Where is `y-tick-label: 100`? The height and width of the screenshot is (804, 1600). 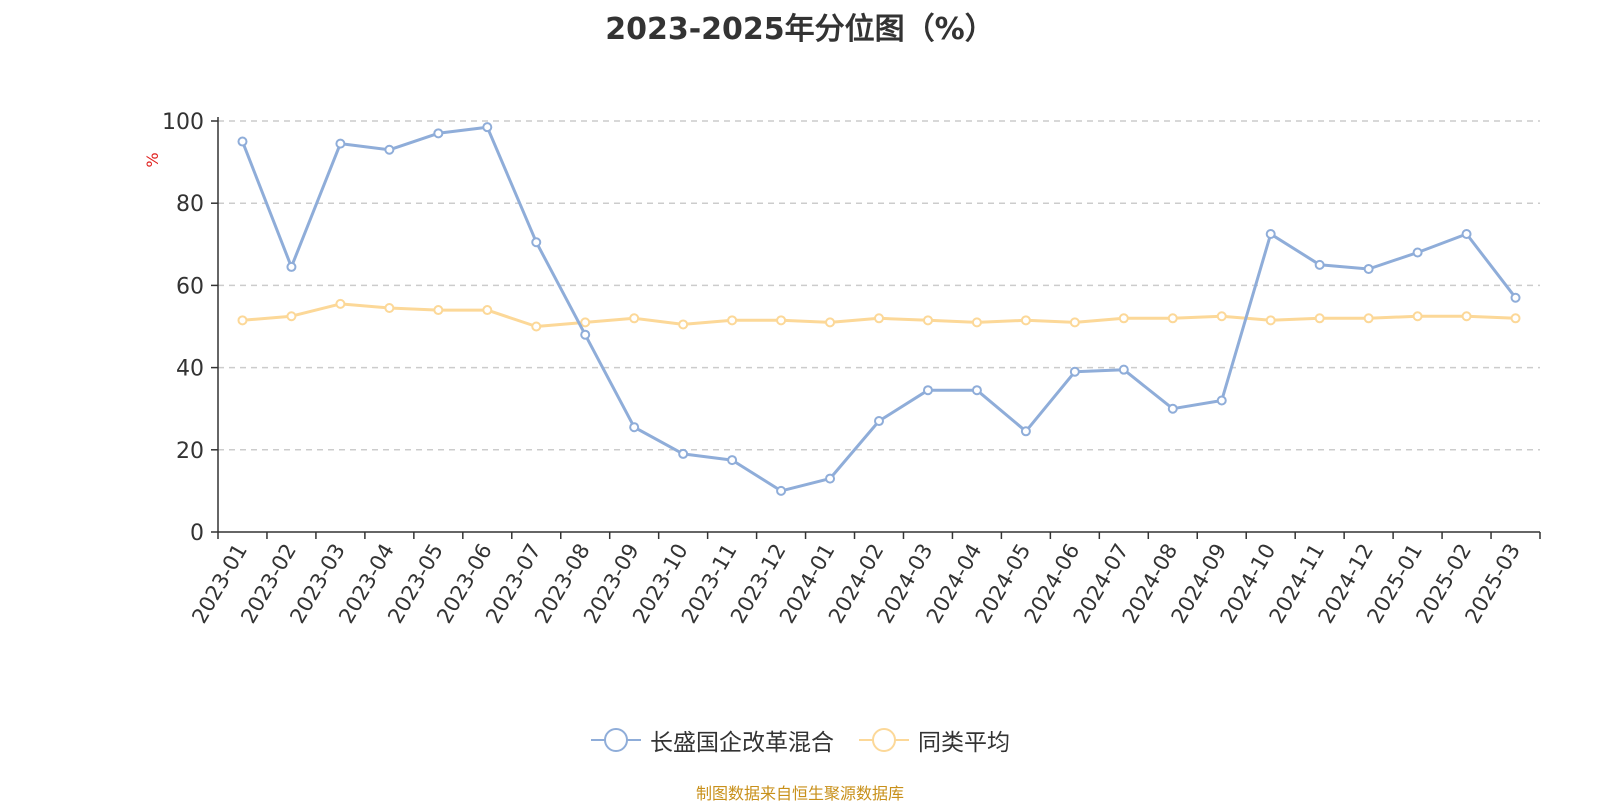 y-tick-label: 100 is located at coordinates (183, 122).